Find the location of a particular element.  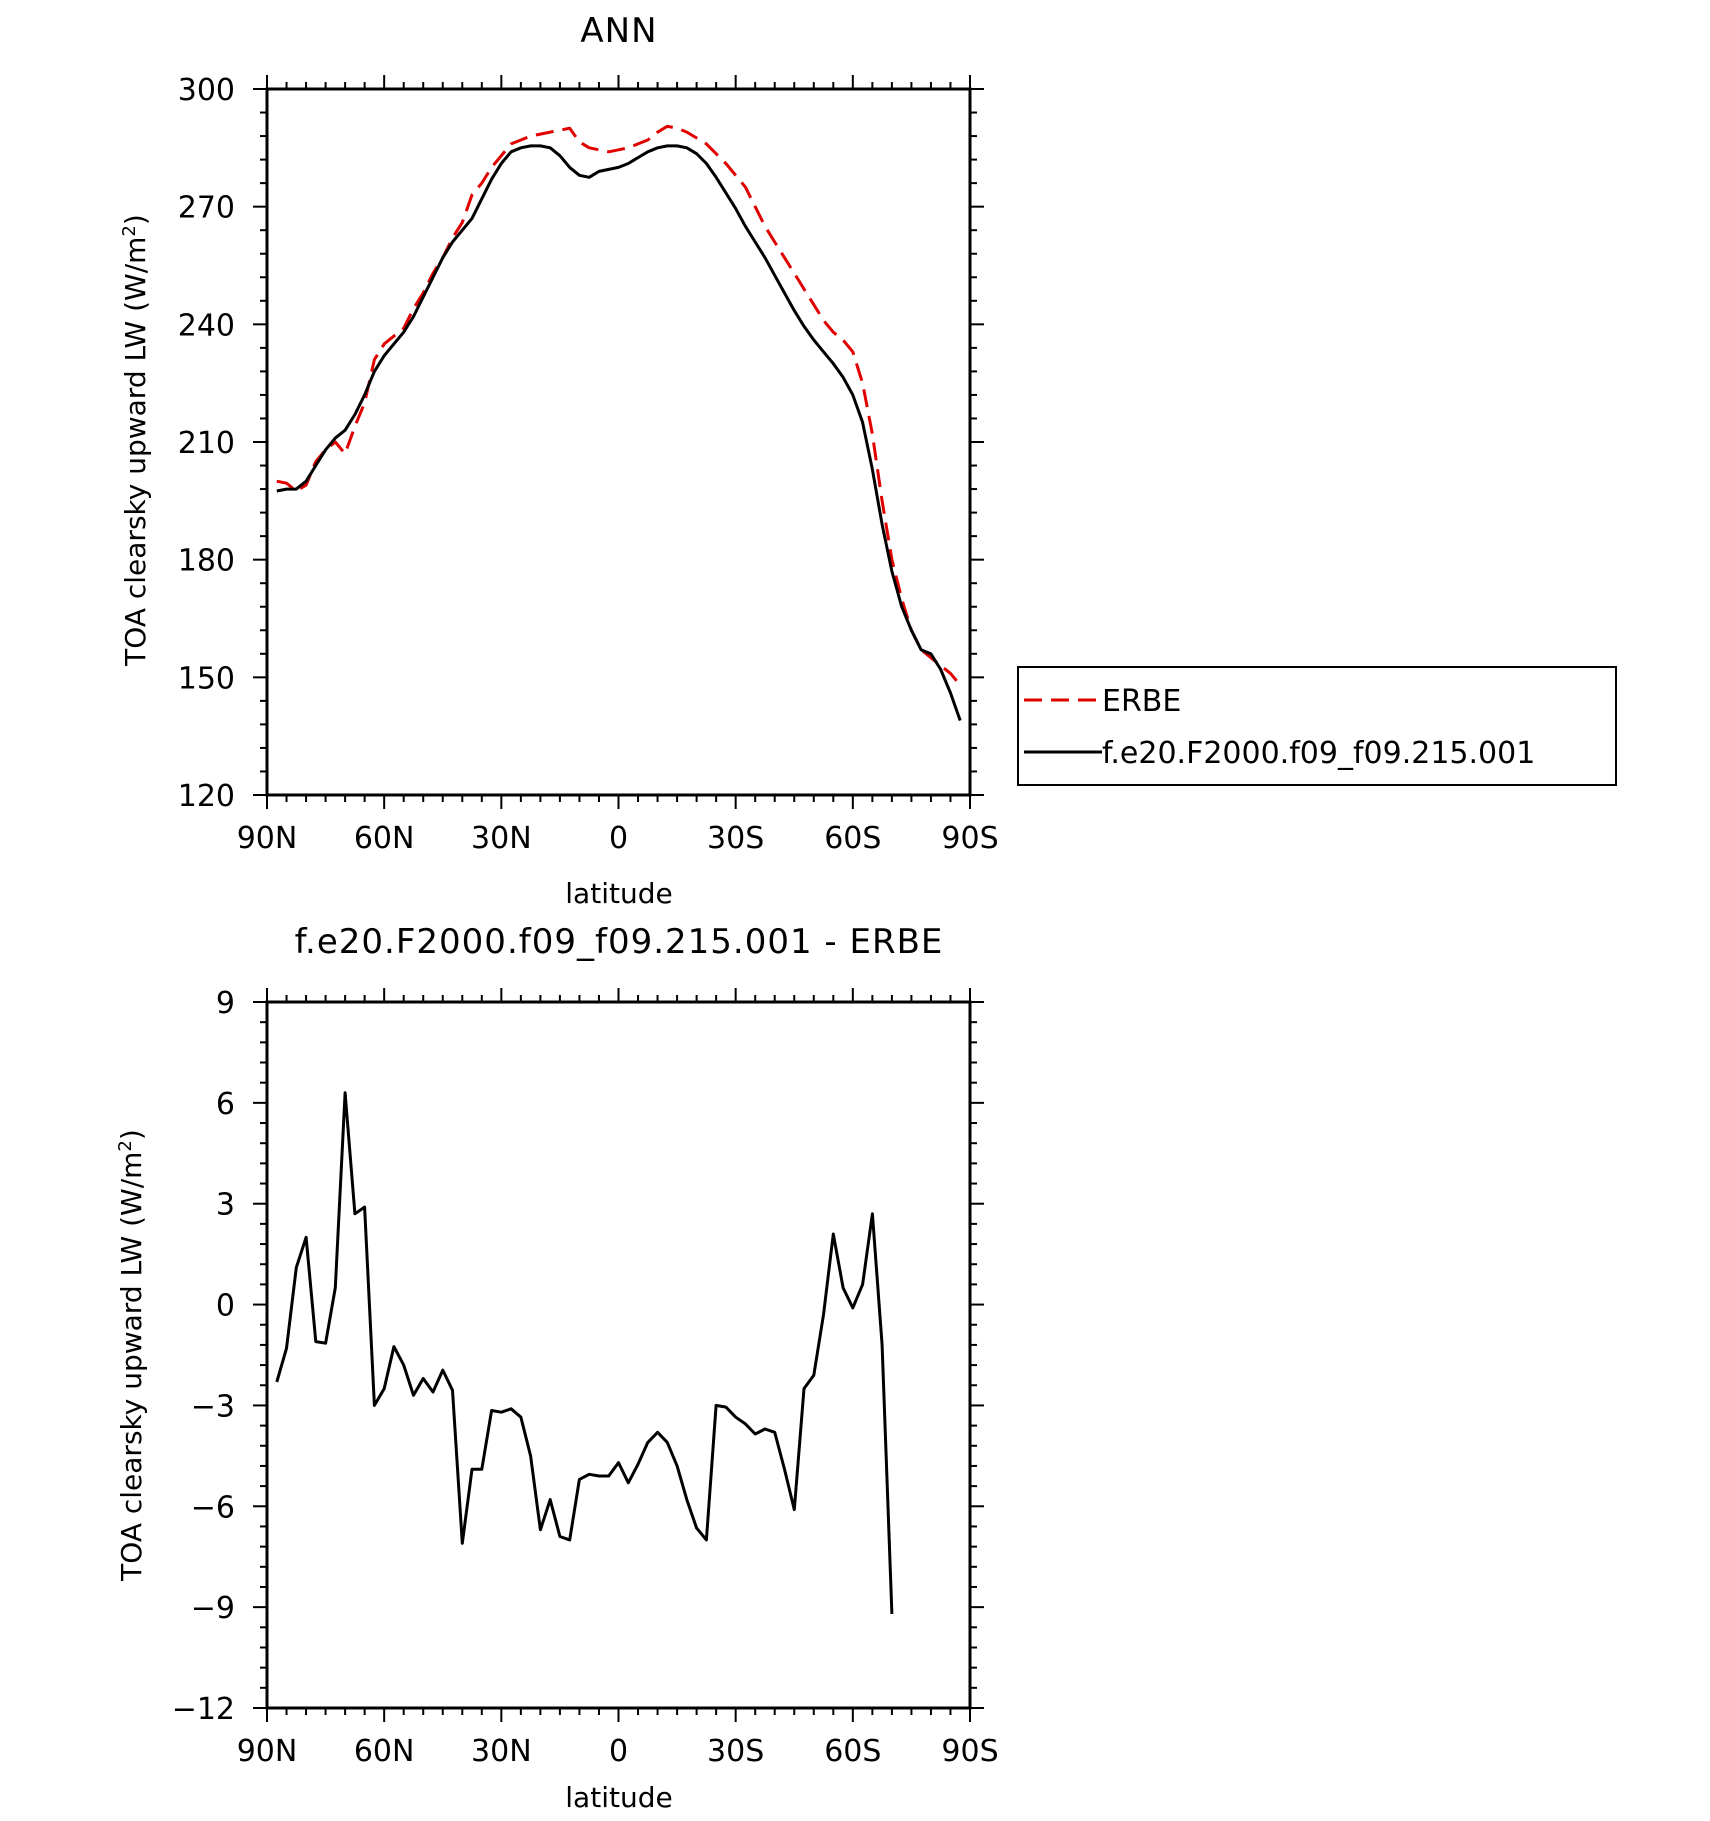

bottom-x-tick-label: 60N is located at coordinates (384, 1751).